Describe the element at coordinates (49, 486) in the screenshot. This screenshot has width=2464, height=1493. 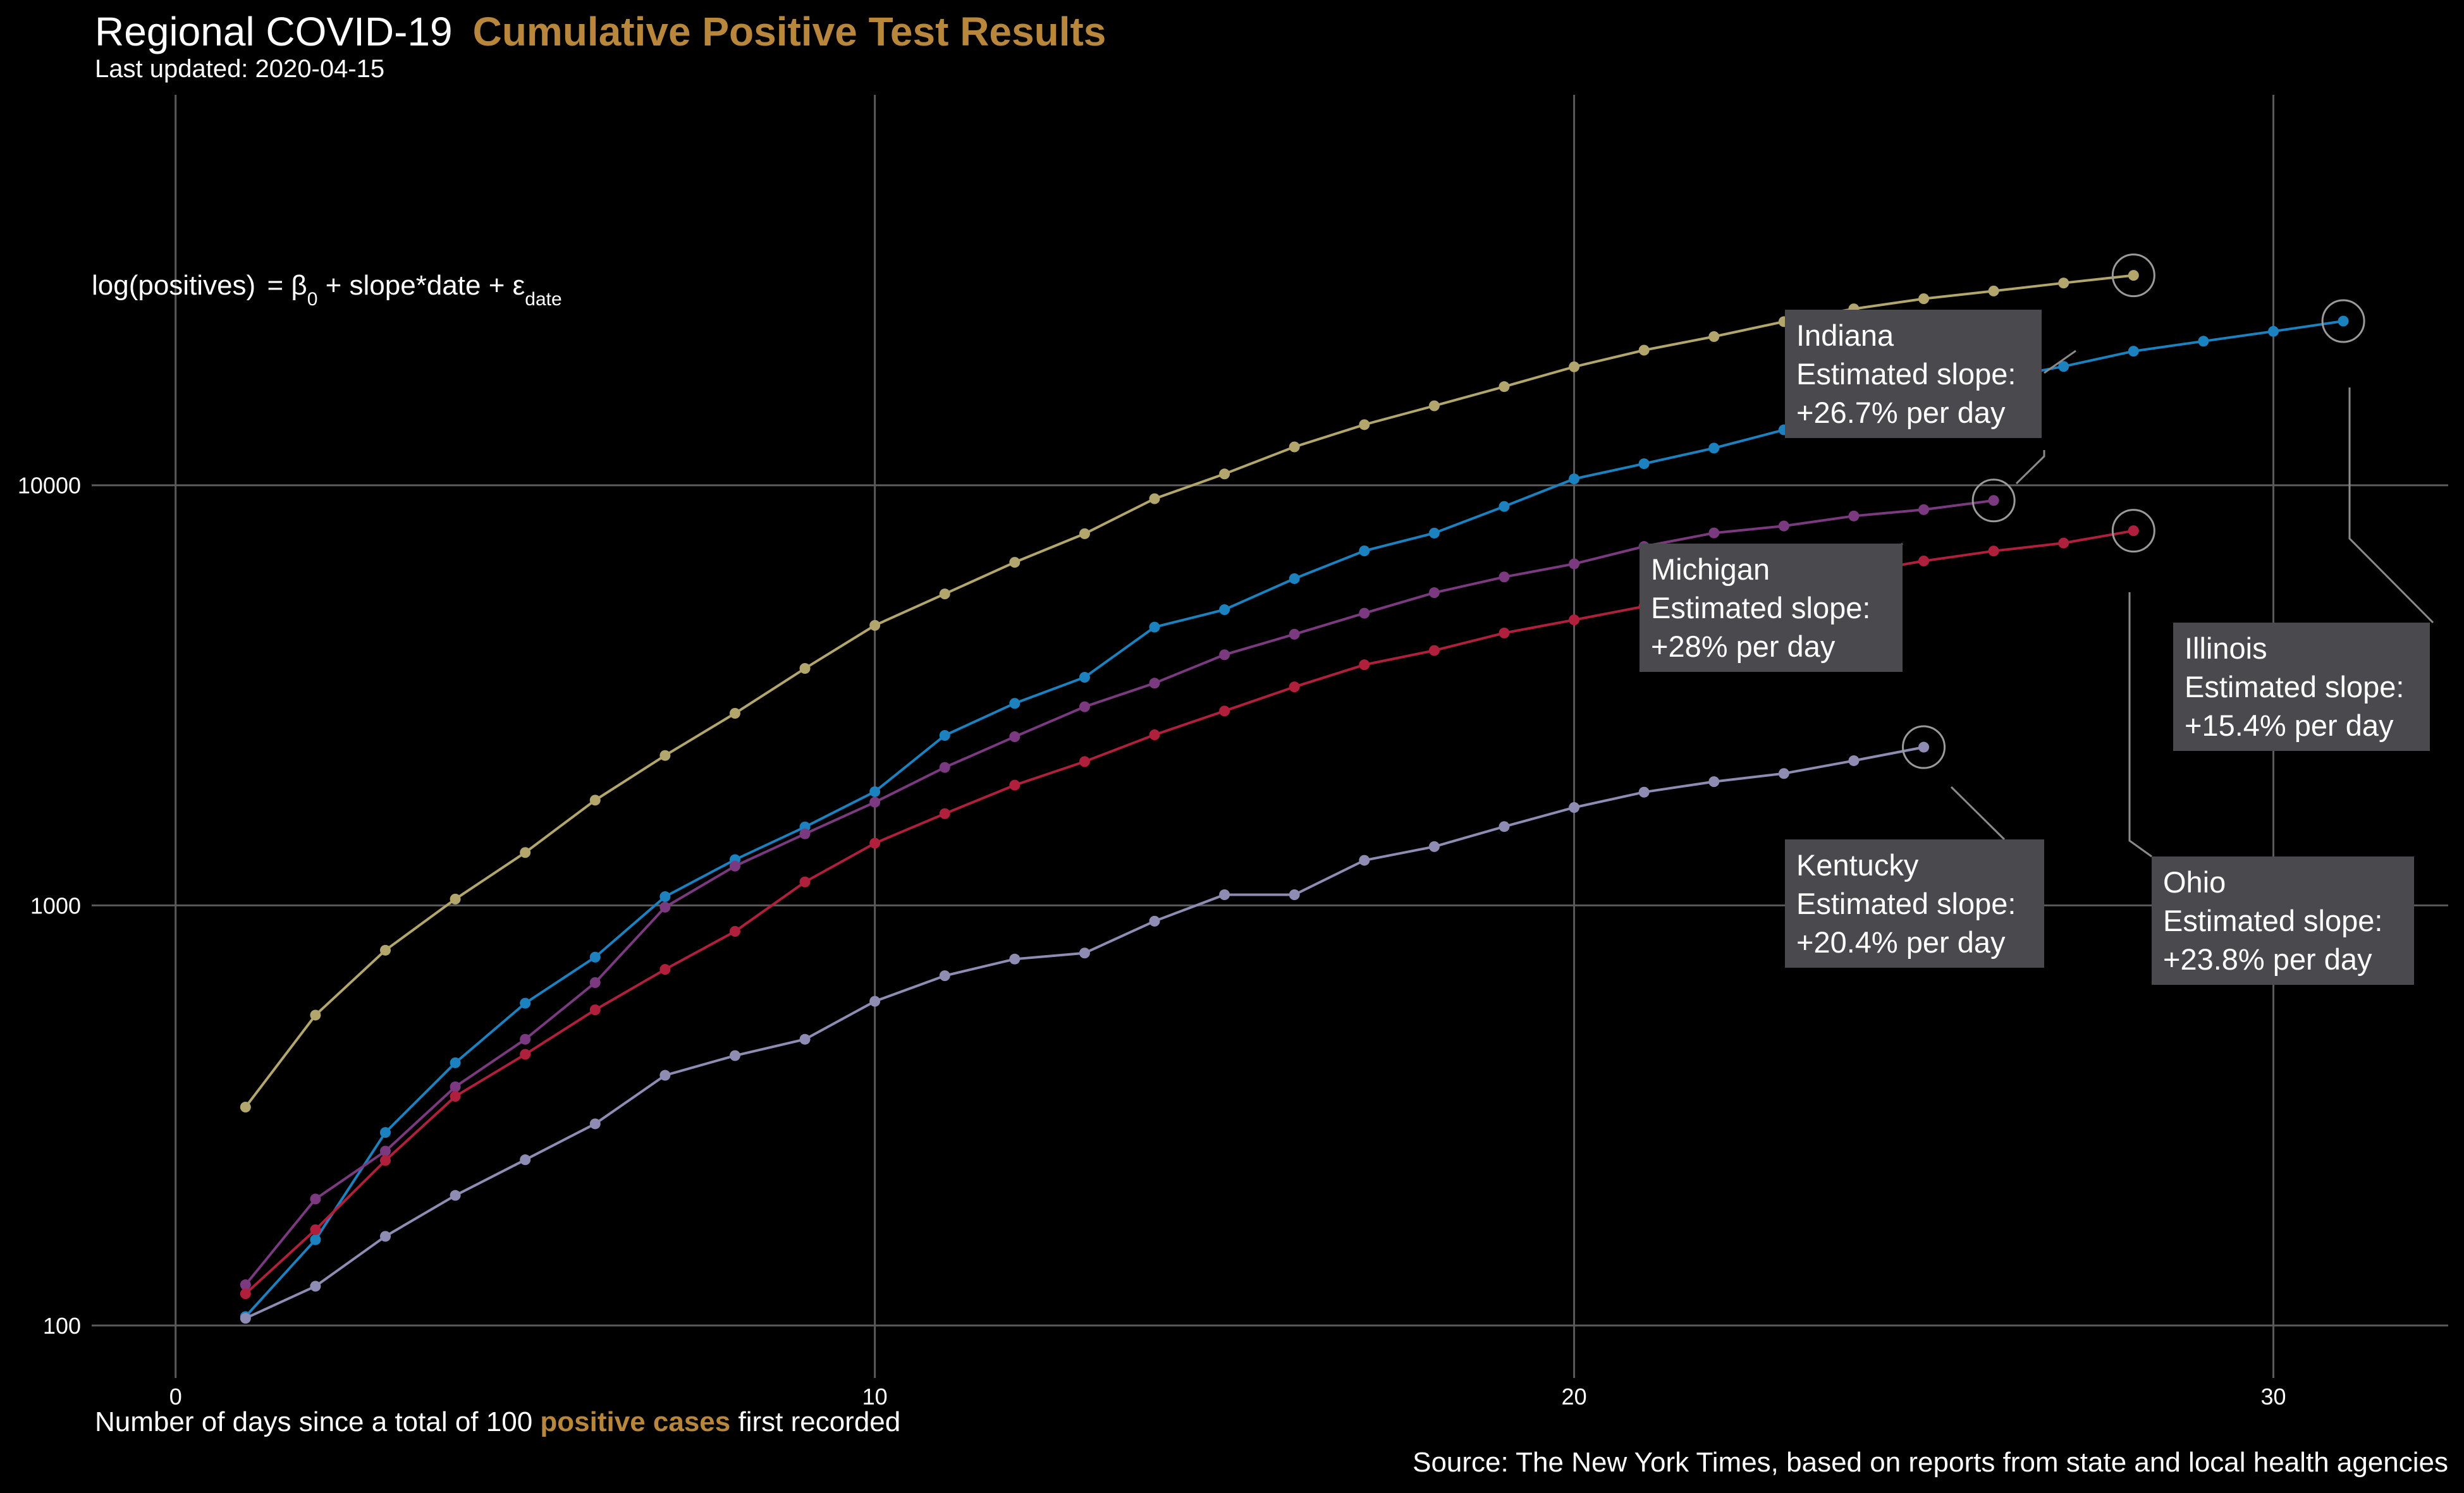
I see `y-tick-label: 10000` at that location.